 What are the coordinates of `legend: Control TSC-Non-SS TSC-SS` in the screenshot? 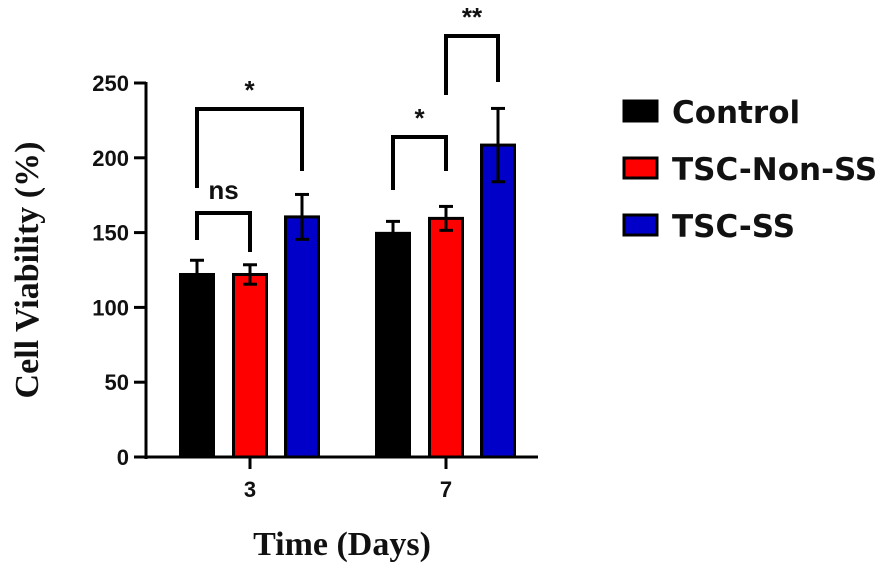 It's located at (749, 170).